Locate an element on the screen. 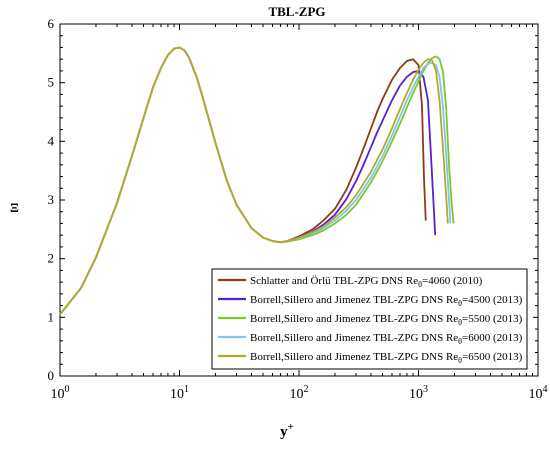 This screenshot has width=550, height=449. x-tick-label: 10⁴ is located at coordinates (538, 393).